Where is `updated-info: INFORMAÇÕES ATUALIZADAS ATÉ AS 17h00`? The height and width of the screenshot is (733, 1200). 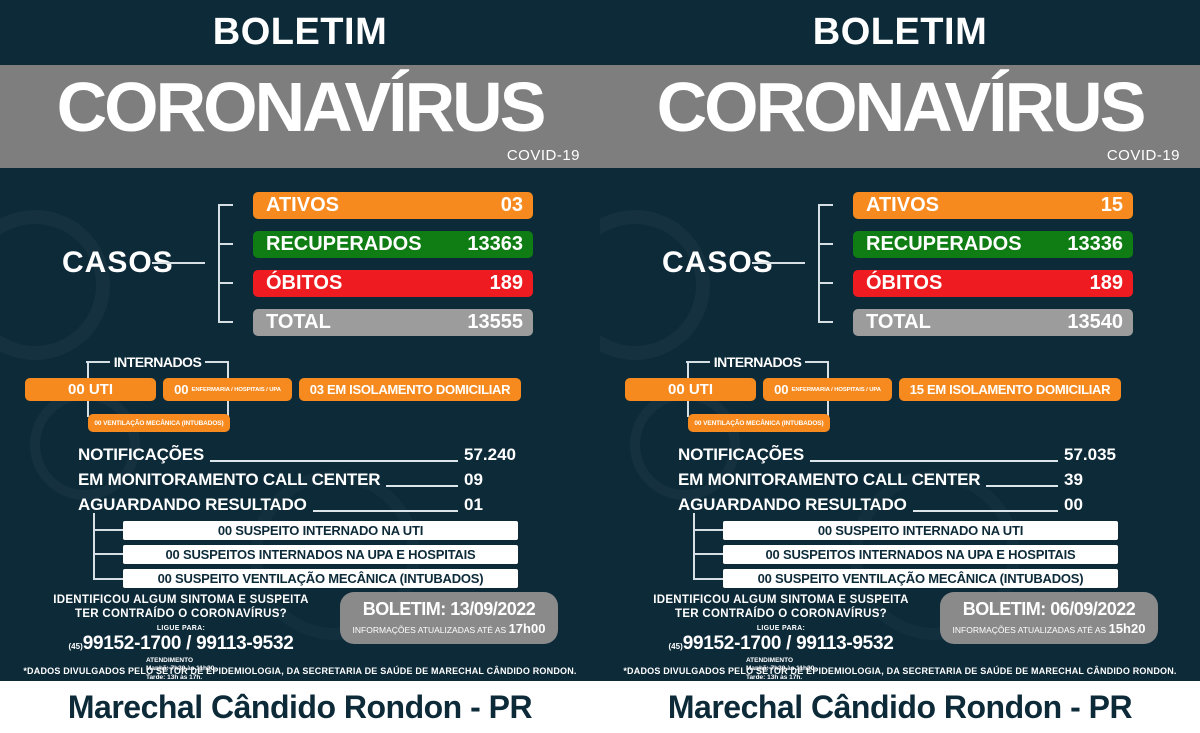
updated-info: INFORMAÇÕES ATUALIZADAS ATÉ AS 17h00 is located at coordinates (449, 628).